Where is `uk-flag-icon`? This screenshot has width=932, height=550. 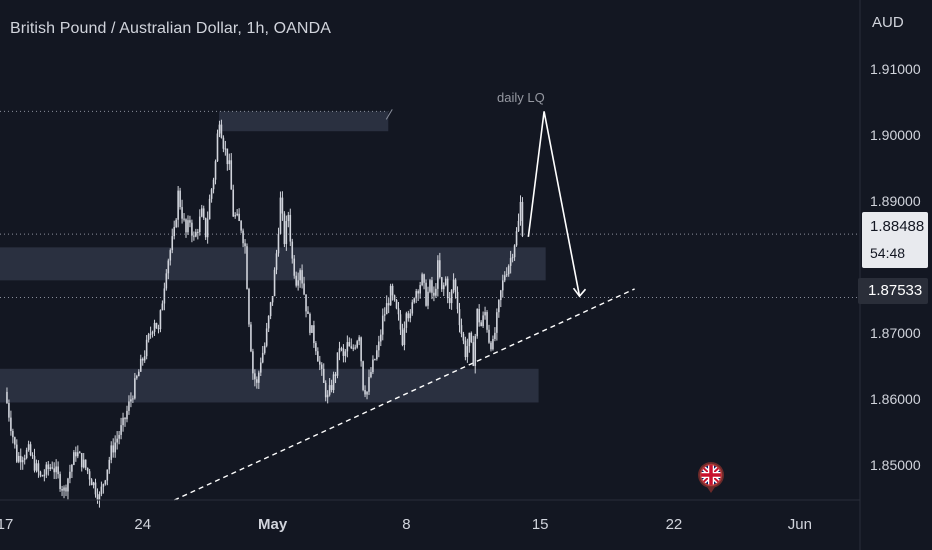
uk-flag-icon is located at coordinates (711, 477).